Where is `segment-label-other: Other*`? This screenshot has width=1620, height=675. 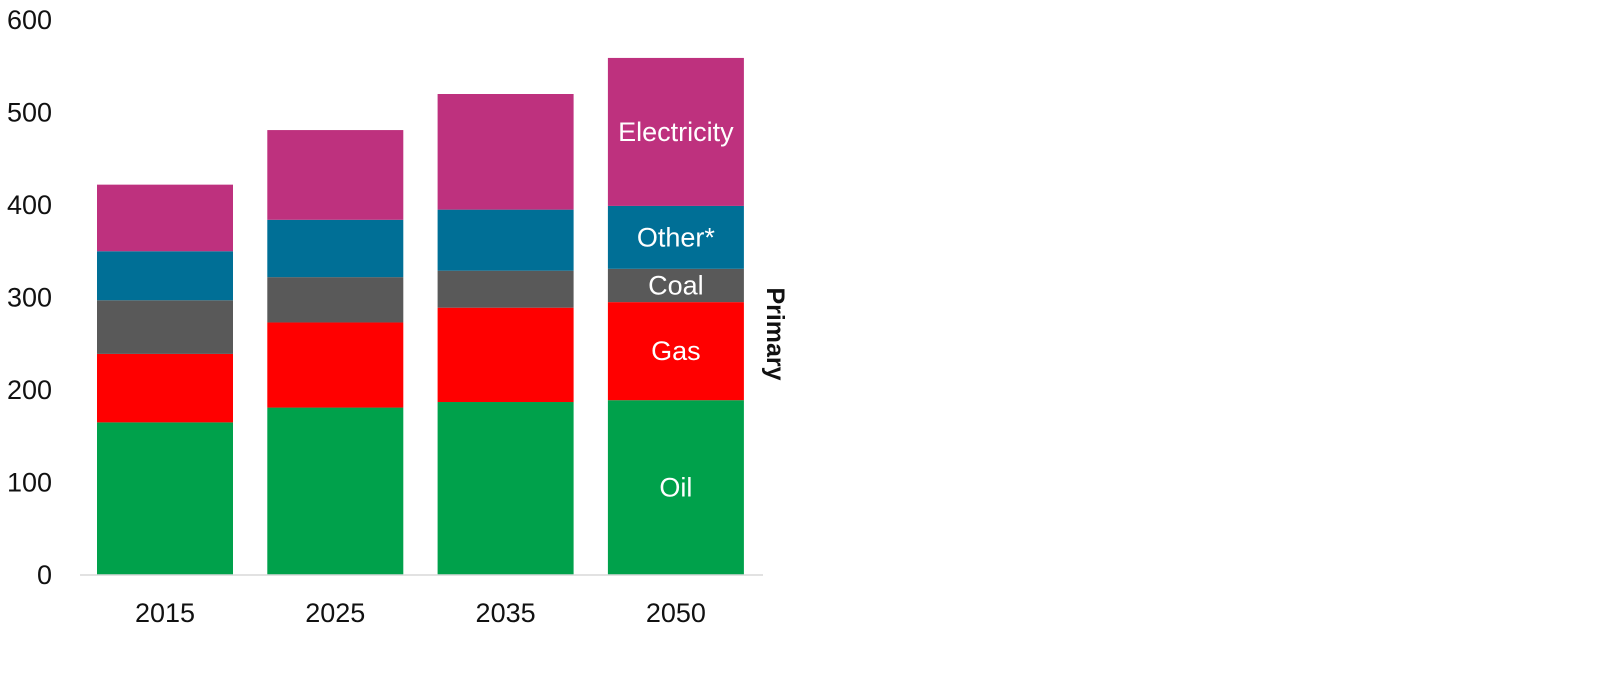 segment-label-other: Other* is located at coordinates (676, 237).